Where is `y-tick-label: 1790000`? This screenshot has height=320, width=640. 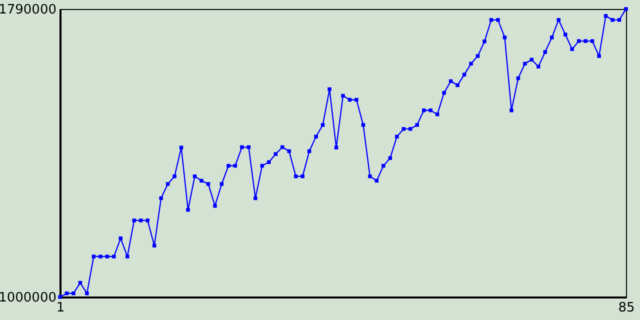 y-tick-label: 1790000 is located at coordinates (28, 10).